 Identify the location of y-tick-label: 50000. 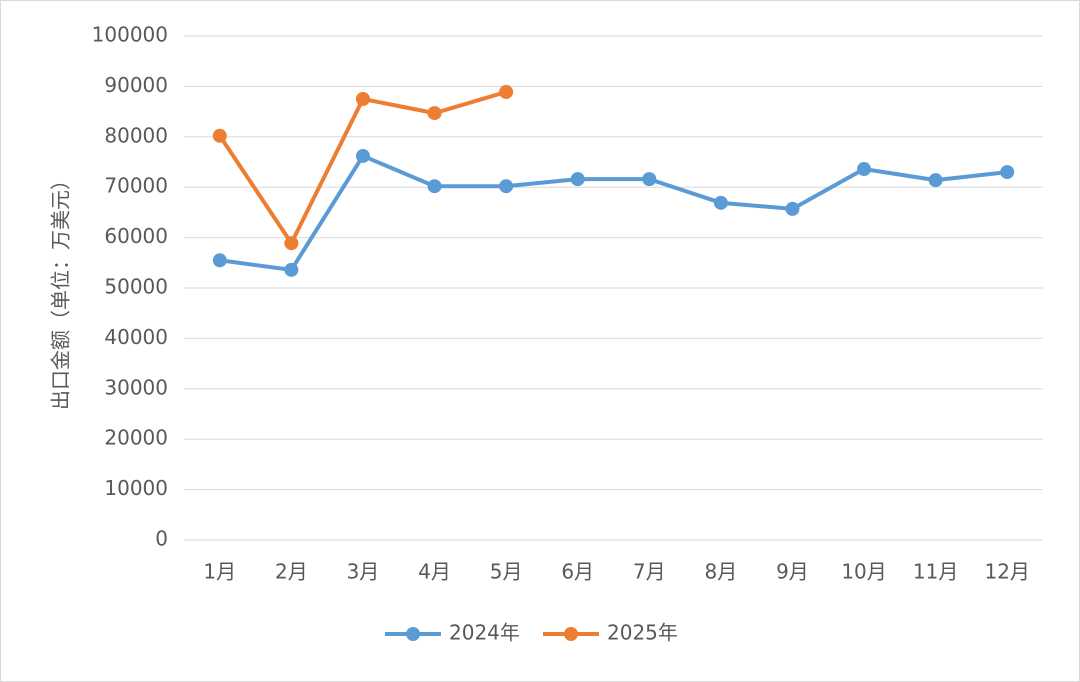
(136, 287).